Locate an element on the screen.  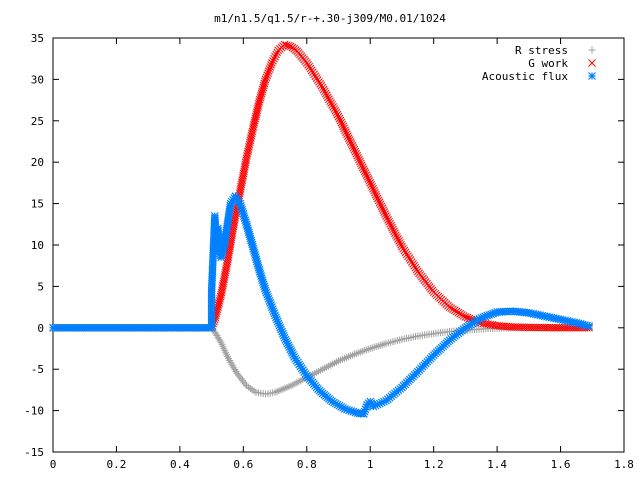
legend-label: Acoustic flux is located at coordinates (525, 76).